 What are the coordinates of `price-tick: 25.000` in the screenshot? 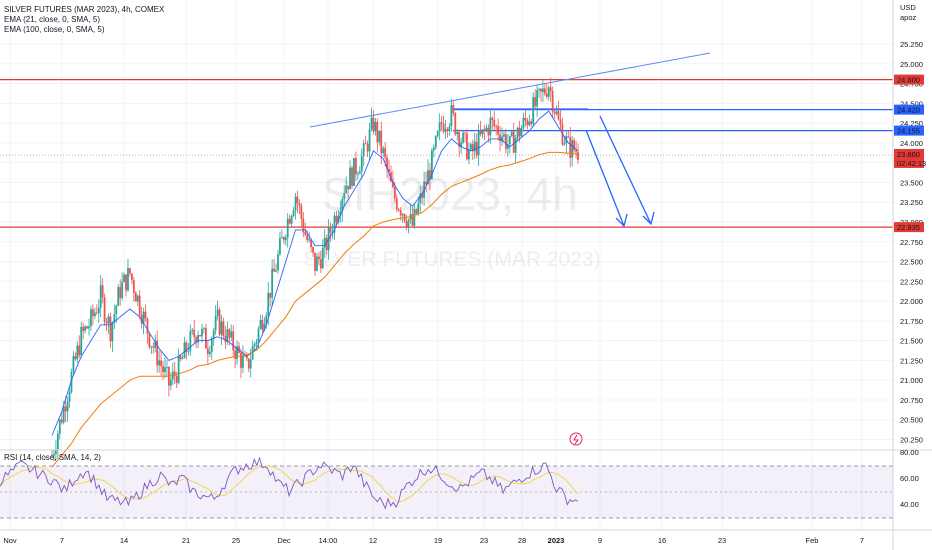 It's located at (911, 64).